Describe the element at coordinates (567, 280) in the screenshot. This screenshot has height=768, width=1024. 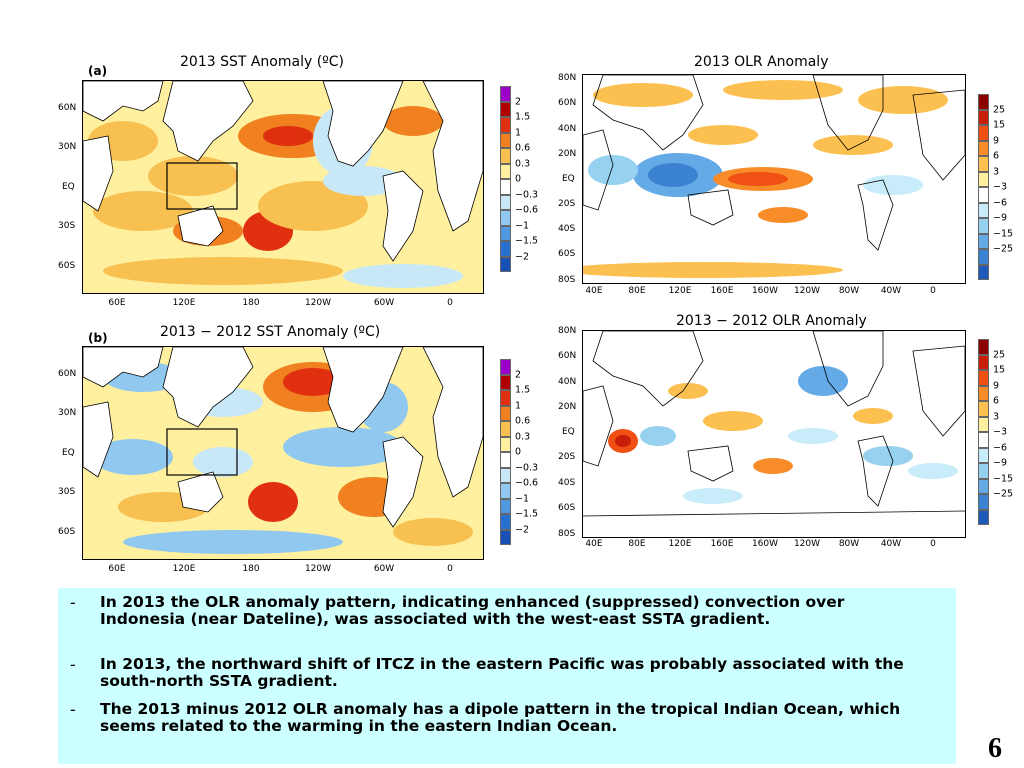
I see `y-tick-label: 80S` at that location.